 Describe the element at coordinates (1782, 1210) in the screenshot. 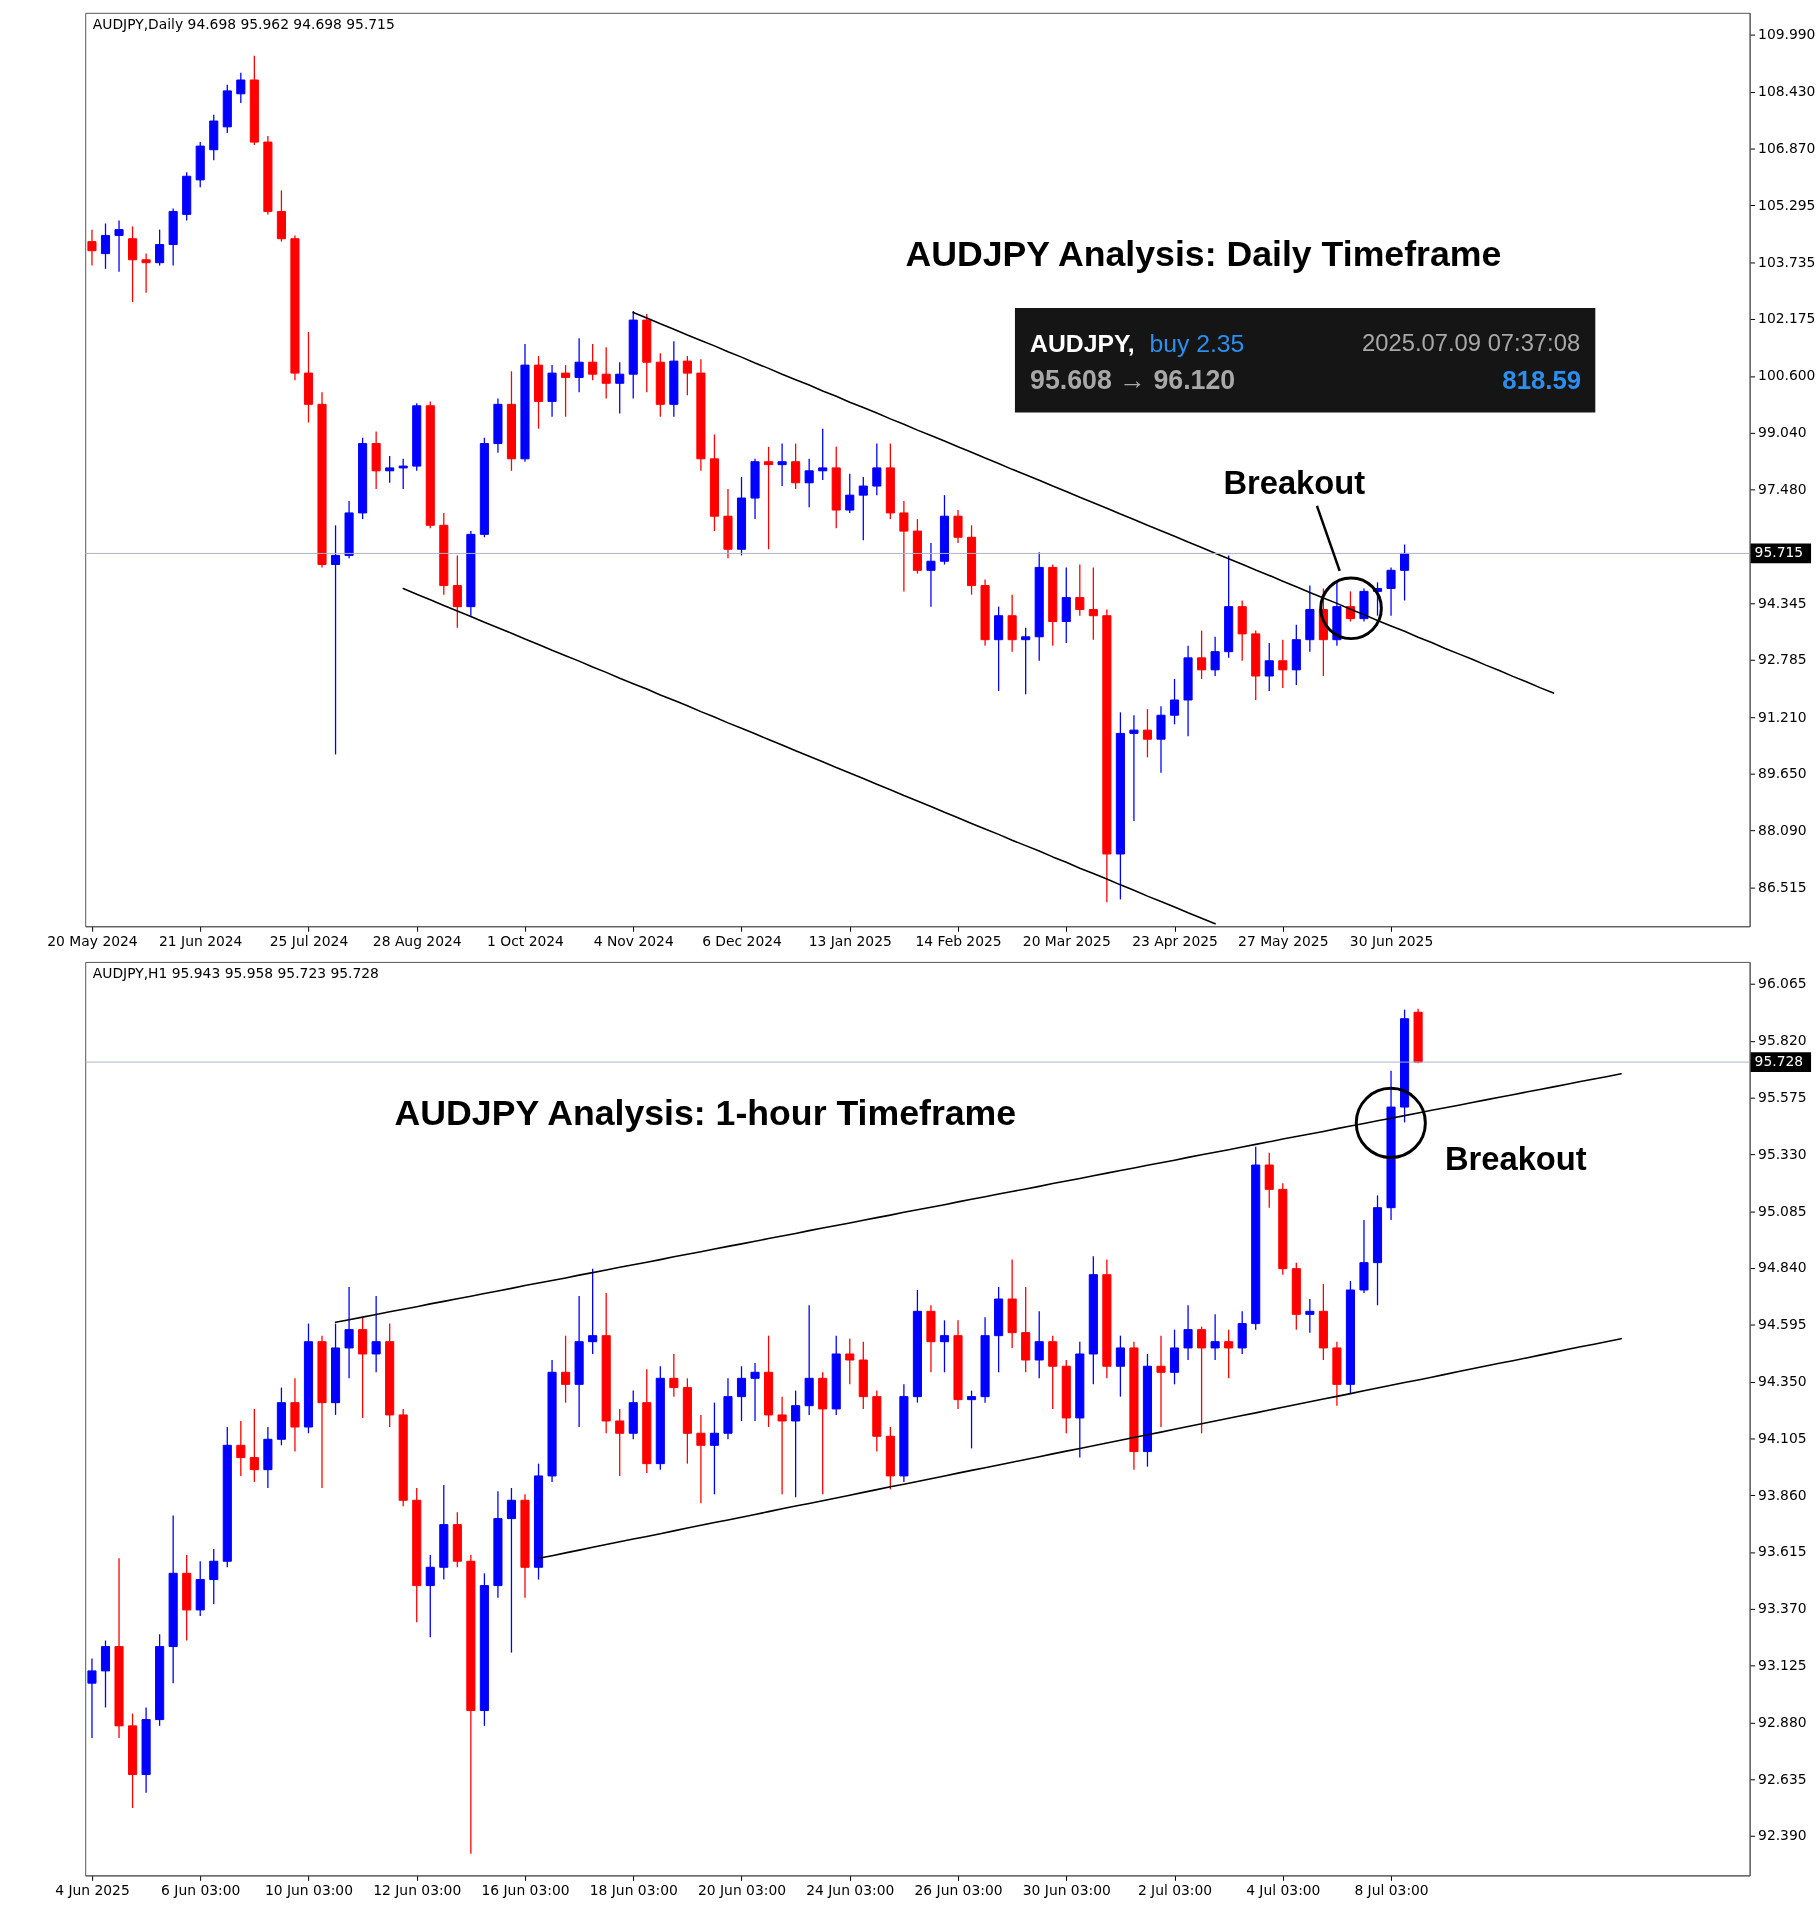

I see `y-tick-label: 95.085` at that location.